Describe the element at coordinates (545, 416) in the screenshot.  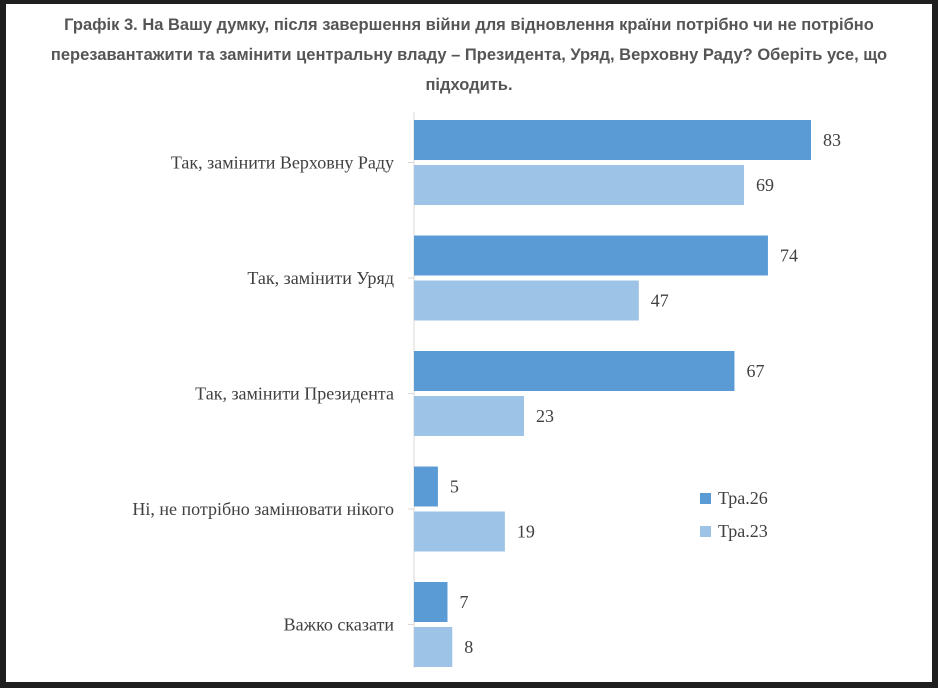
I see `data-label: 23` at that location.